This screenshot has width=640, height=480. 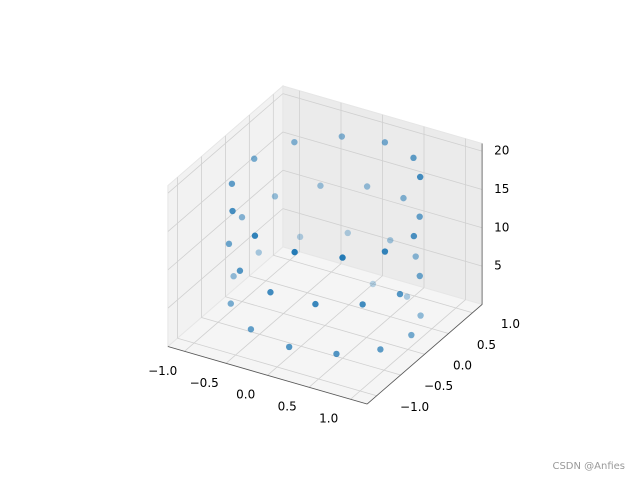 What do you see at coordinates (287, 407) in the screenshot?
I see `x-tick-label: 0.5` at bounding box center [287, 407].